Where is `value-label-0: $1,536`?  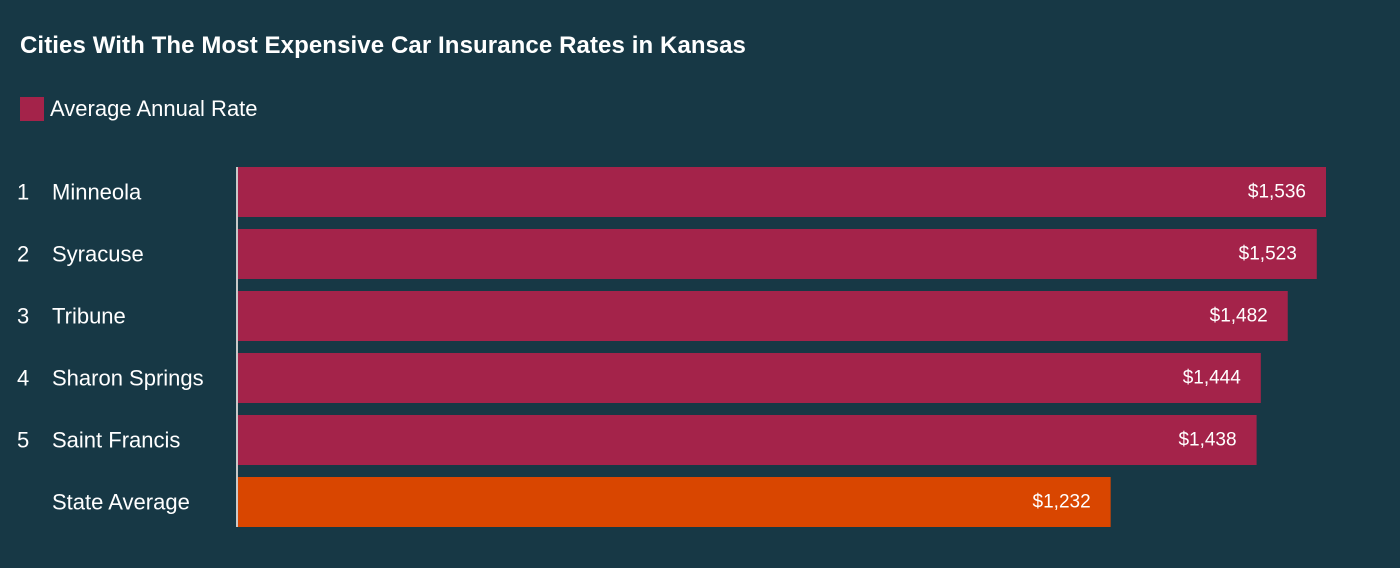 value-label-0: $1,536 is located at coordinates (1277, 192).